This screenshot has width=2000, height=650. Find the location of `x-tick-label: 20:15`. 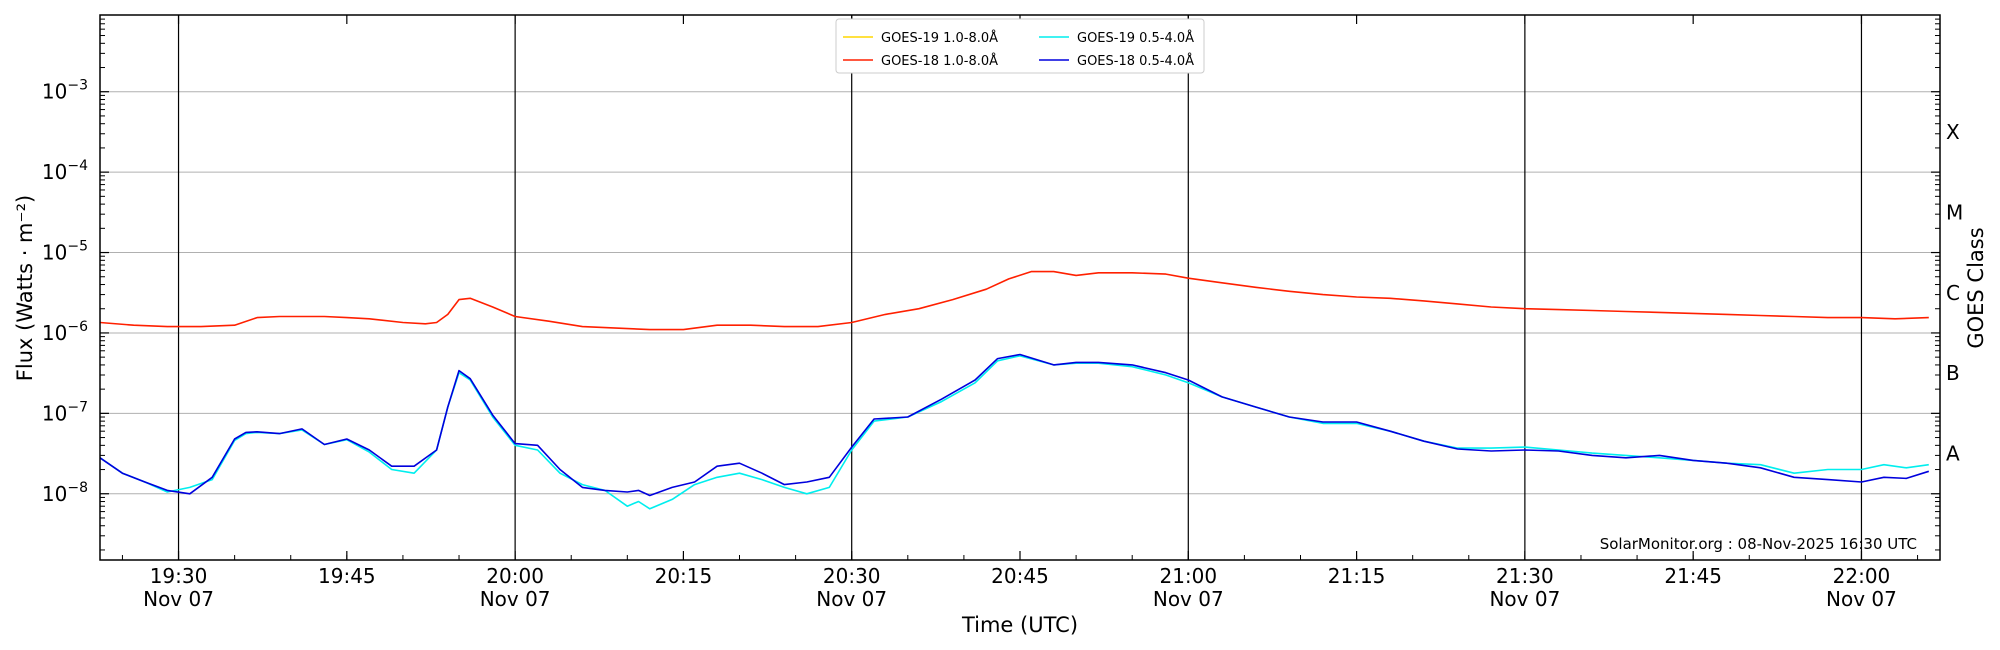

x-tick-label: 20:15 is located at coordinates (684, 576).